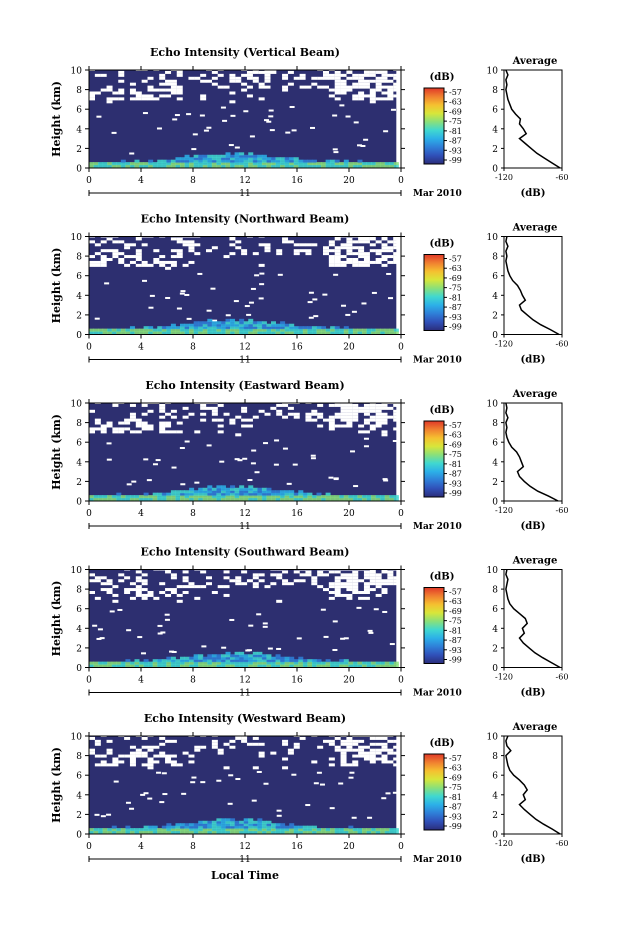  I want to click on colorbar-tick-label: -87, so click(455, 474).